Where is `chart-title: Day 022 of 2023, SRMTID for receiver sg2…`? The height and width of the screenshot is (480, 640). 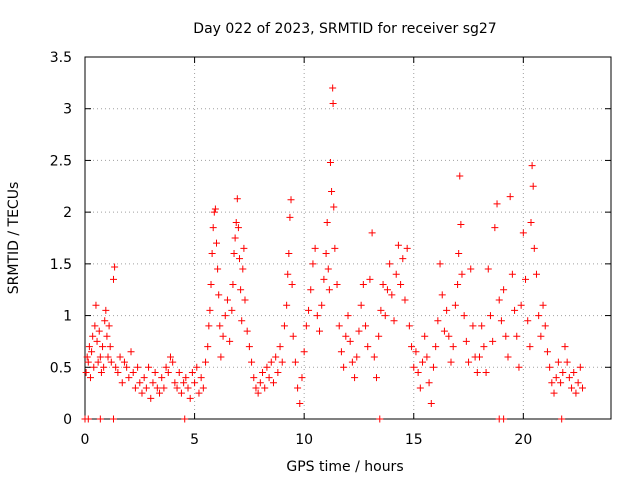
chart-title: Day 022 of 2023, SRMTID for receiver sg2… is located at coordinates (344, 29).